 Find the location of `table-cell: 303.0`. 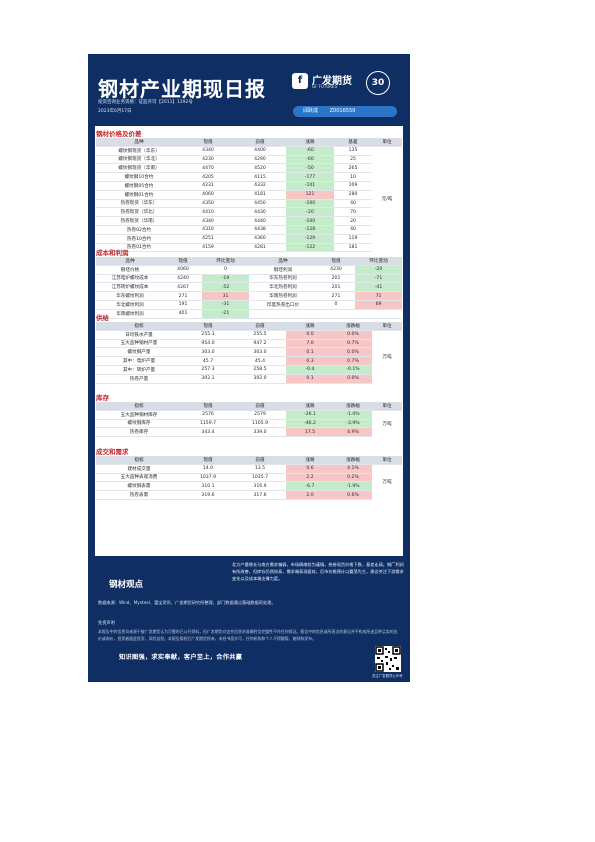

table-cell: 303.0 is located at coordinates (208, 352).